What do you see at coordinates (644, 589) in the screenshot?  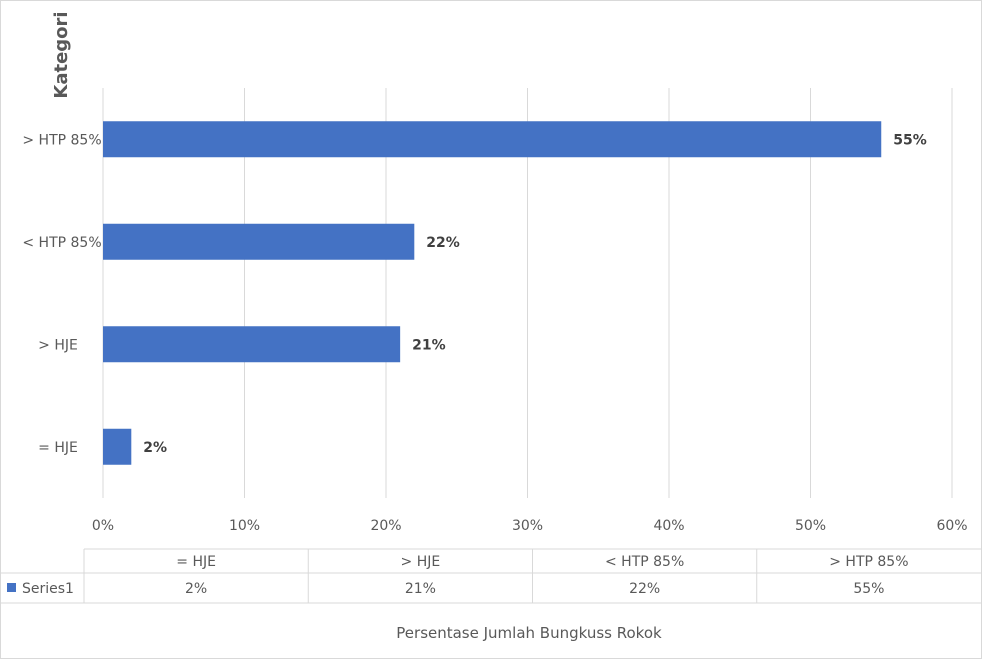 I see `table-value-cell: 22%` at bounding box center [644, 589].